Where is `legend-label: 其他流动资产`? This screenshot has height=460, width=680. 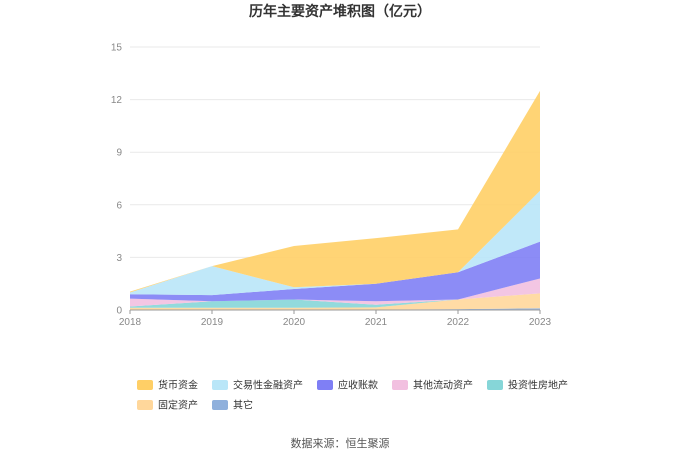
legend-label: 其他流动资产 is located at coordinates (443, 385).